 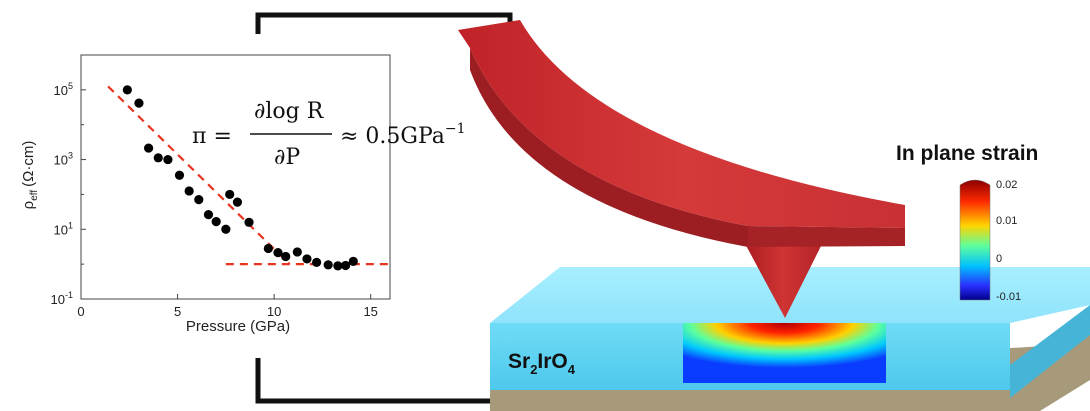 I want to click on strain-colorbar: In plane strain 0.02 0.01 0 -0.01, so click(x=967, y=222).